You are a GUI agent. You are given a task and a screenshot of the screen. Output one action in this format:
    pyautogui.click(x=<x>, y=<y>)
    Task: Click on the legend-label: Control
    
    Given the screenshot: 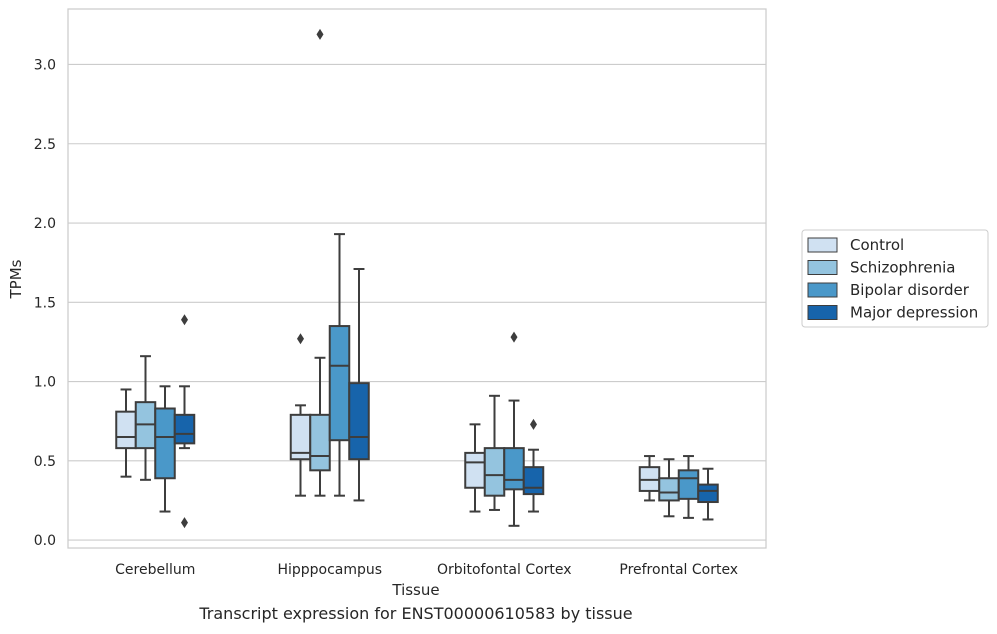 What is the action you would take?
    pyautogui.click(x=877, y=245)
    